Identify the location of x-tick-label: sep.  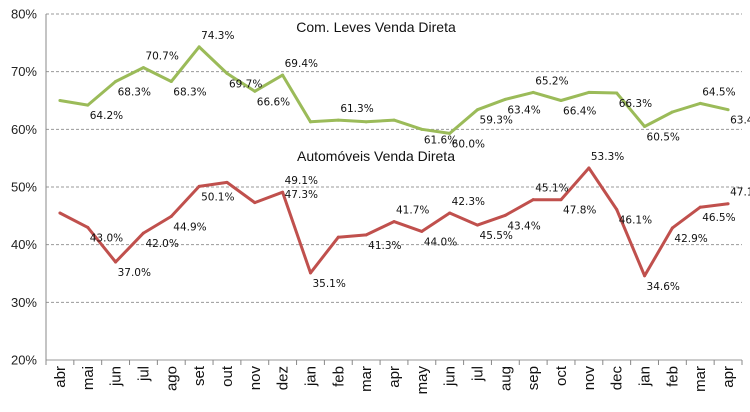
(533, 378).